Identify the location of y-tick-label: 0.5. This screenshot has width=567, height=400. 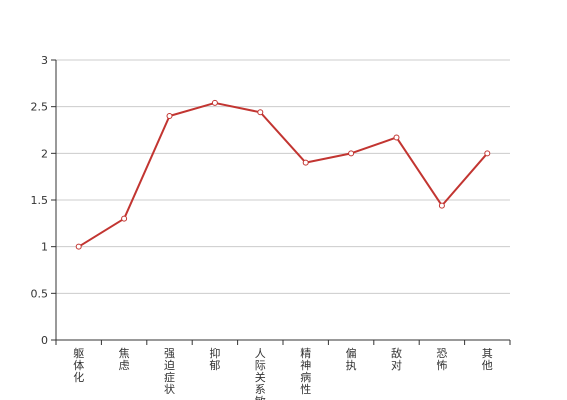
(40, 293).